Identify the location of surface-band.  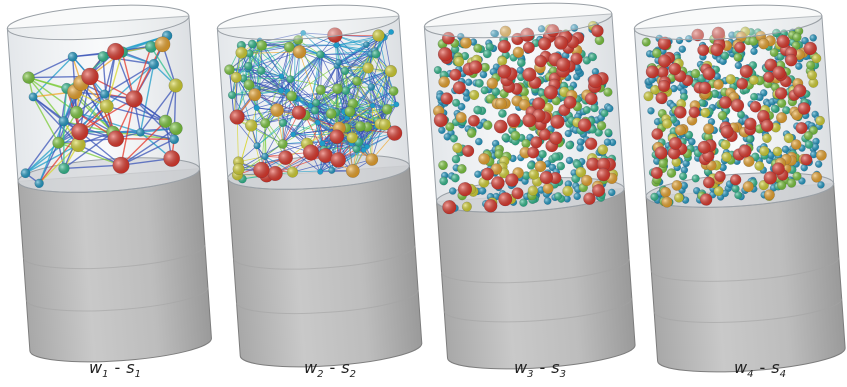
(327, 302).